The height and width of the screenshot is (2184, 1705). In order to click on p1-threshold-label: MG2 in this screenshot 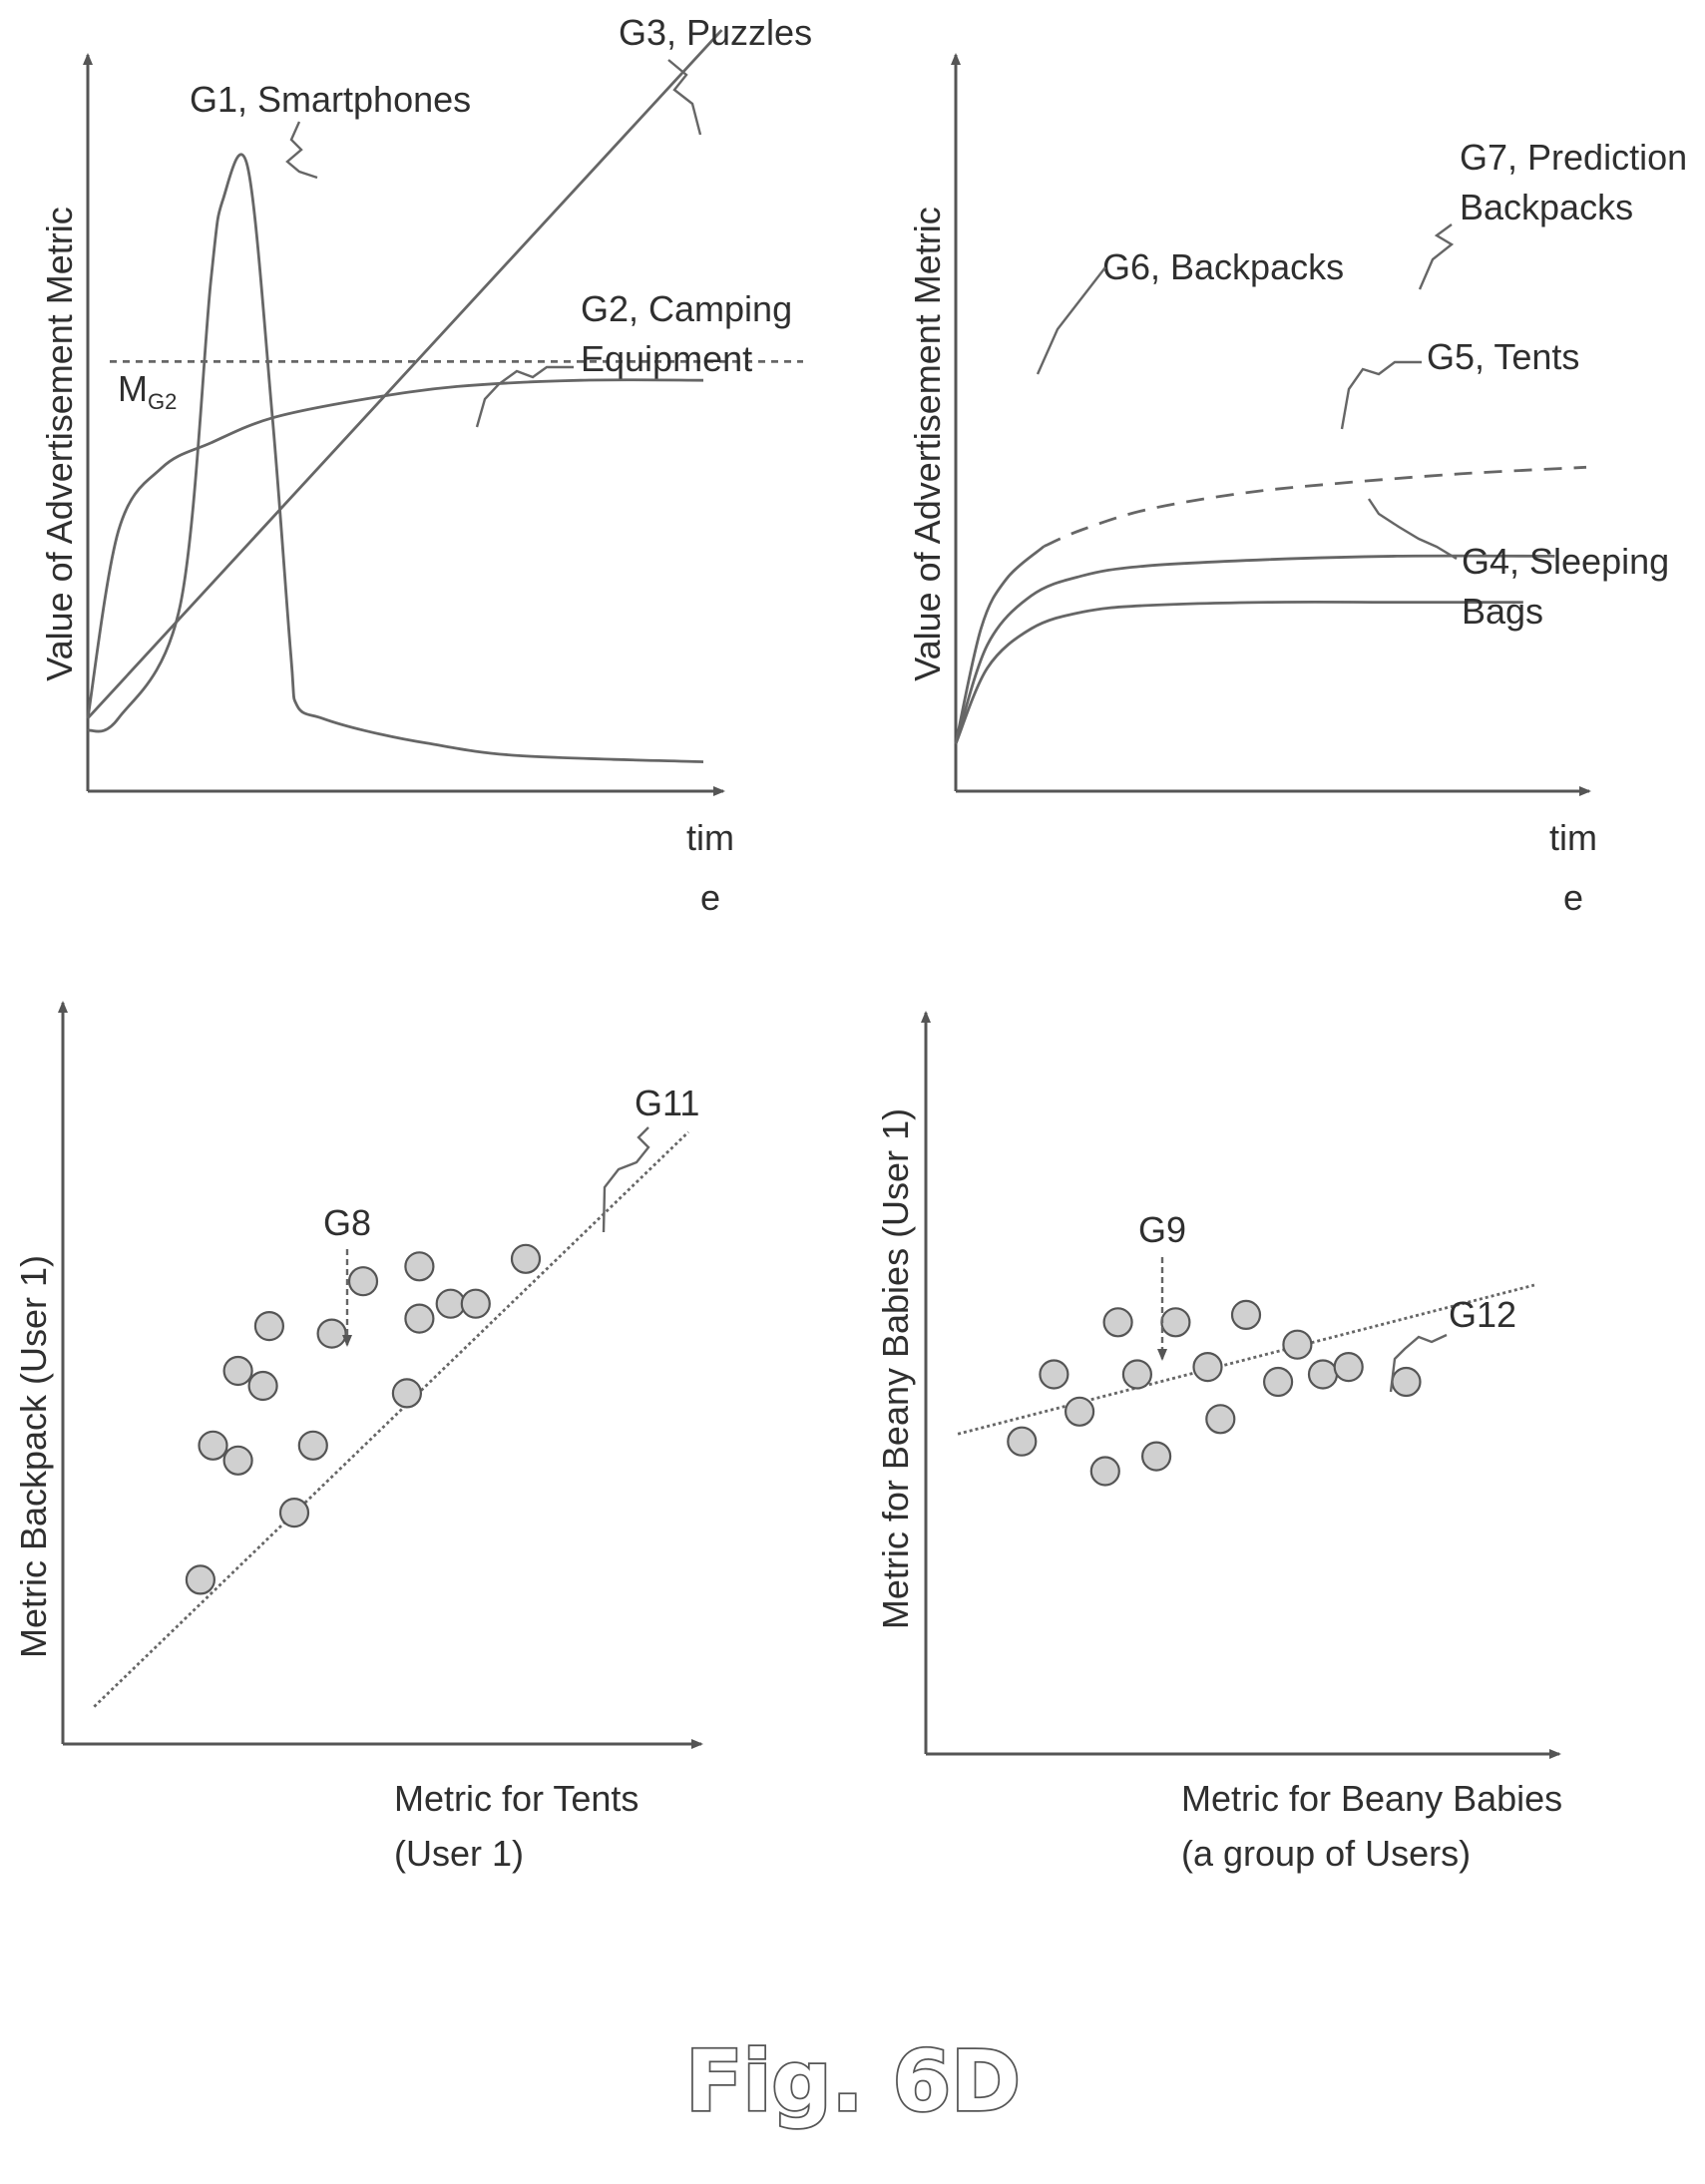, I will do `click(148, 391)`.